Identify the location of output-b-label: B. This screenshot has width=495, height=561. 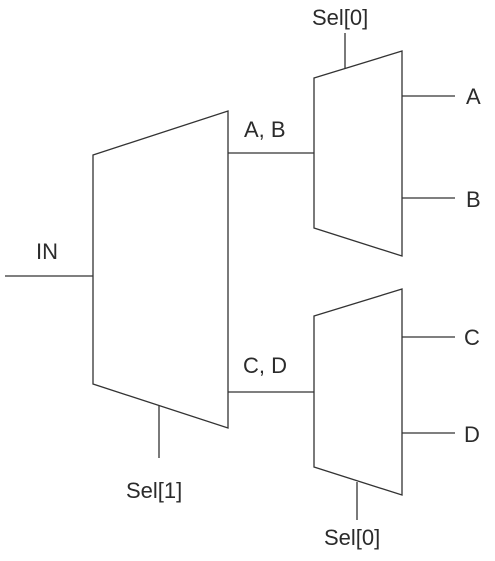
(473, 199).